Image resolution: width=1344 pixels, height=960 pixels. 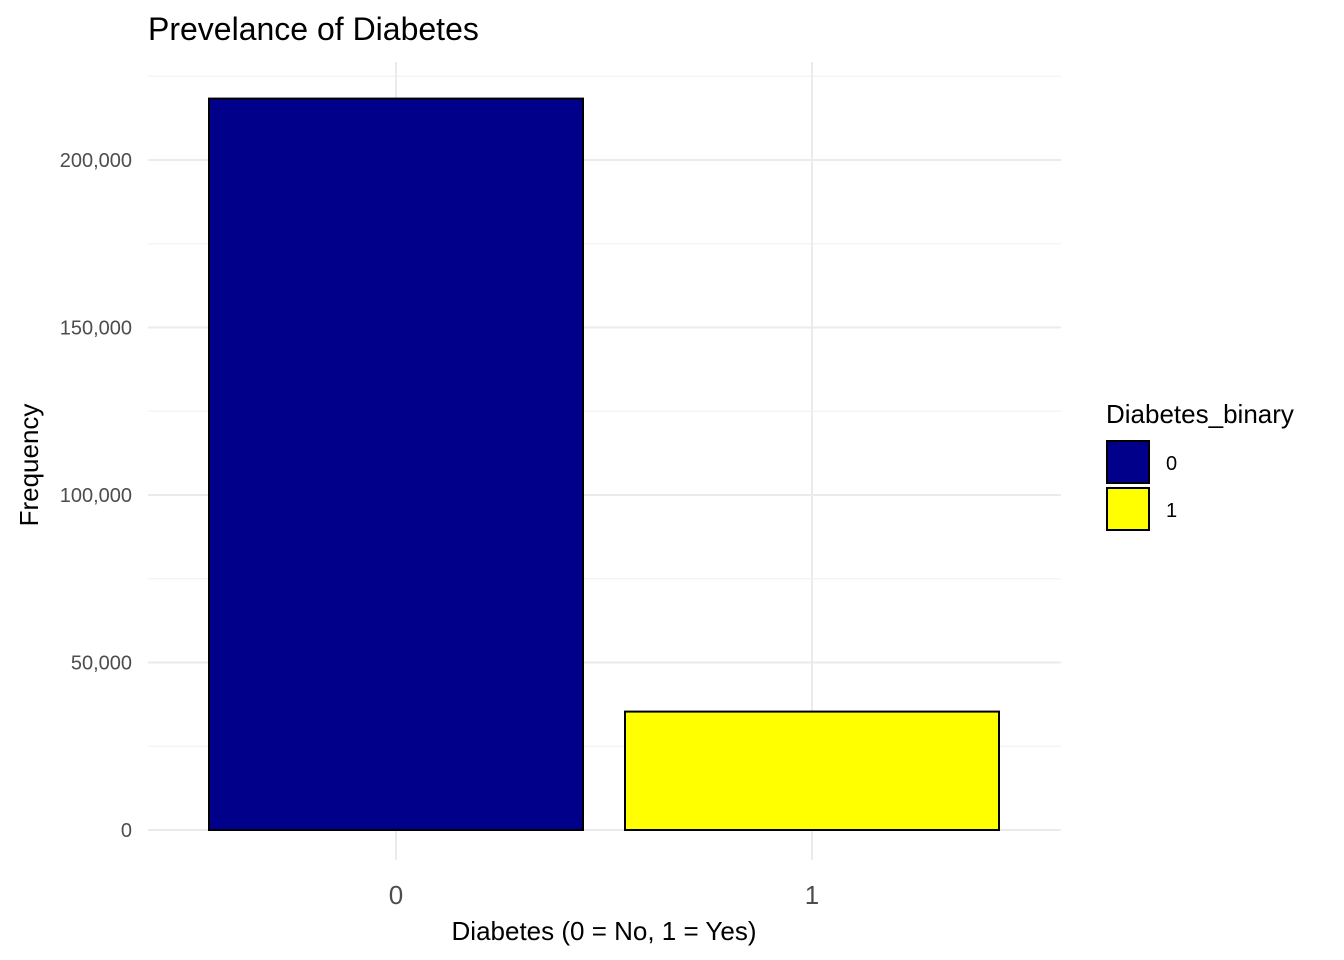 I want to click on legend-label-1: 1, so click(x=1171, y=511).